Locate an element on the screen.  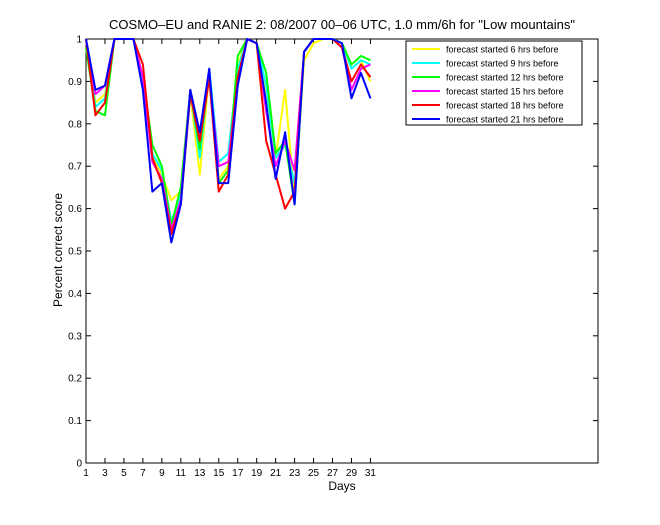
legend-label-1: forecast started 6 hrs before is located at coordinates (502, 50).